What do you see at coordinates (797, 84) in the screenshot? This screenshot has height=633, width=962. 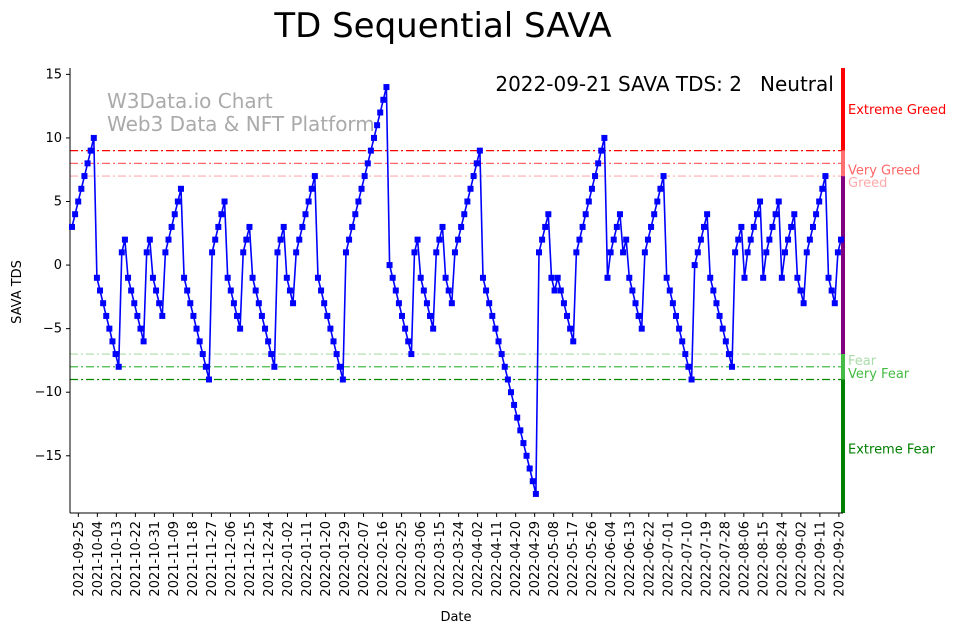 I see `status-label: Neutral` at bounding box center [797, 84].